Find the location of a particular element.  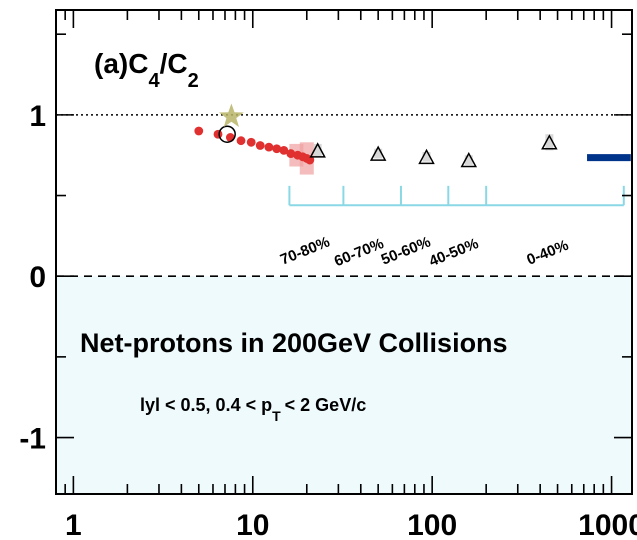

centrality-label: 0-40% is located at coordinates (547, 253).